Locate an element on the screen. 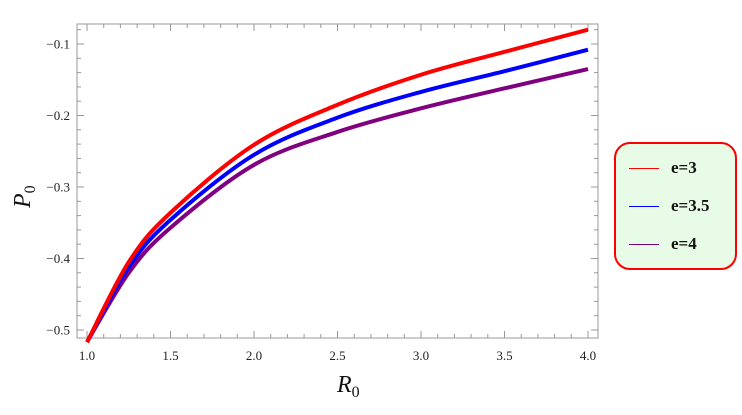  x-tick-label: 3.5 is located at coordinates (504, 355).